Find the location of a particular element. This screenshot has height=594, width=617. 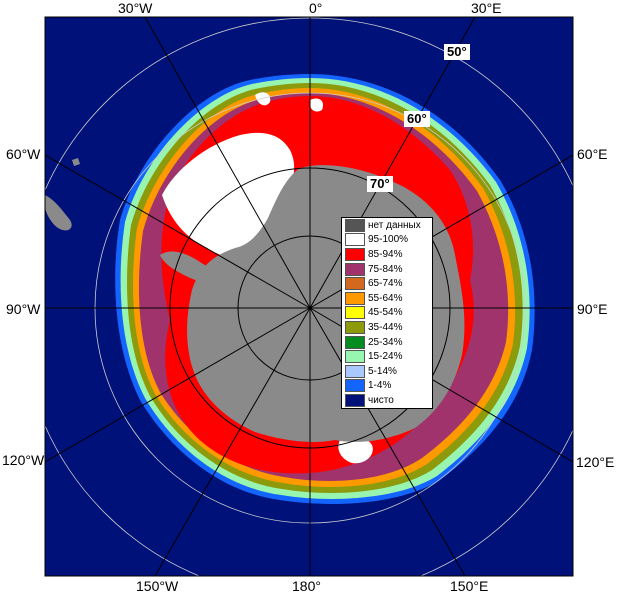

legend-item: нет данных is located at coordinates (387, 225).